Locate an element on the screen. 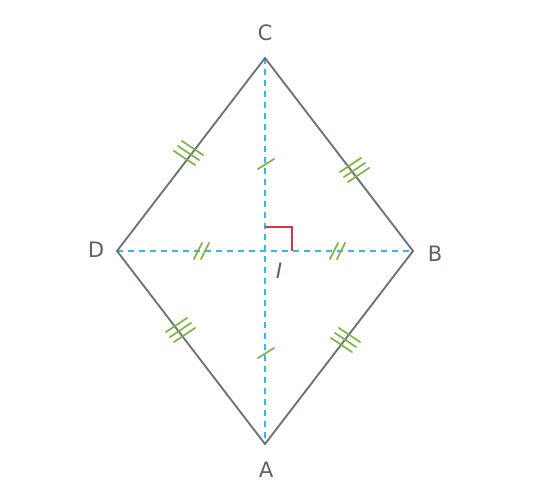 The image size is (535, 498). diagonal-tick-ic is located at coordinates (266, 164).